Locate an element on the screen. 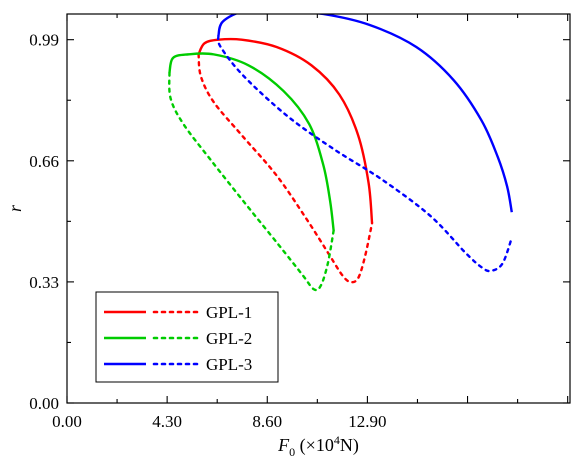  x-axis-label-unit-end: N) is located at coordinates (349, 445).